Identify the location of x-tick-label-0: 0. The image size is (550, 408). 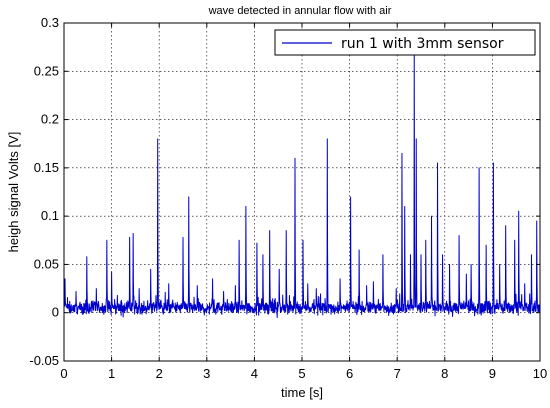
(63, 373).